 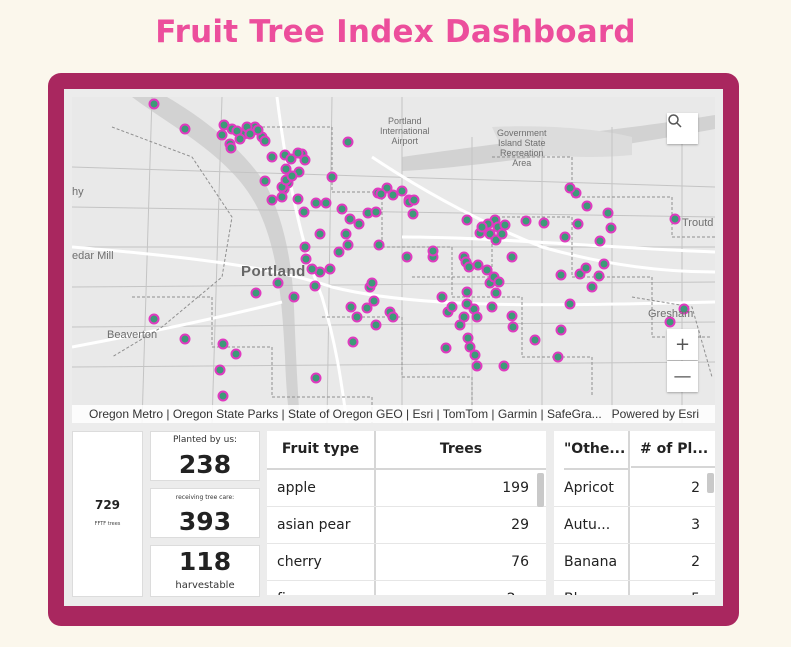 What do you see at coordinates (682, 344) in the screenshot?
I see `zoom-in-button: +` at bounding box center [682, 344].